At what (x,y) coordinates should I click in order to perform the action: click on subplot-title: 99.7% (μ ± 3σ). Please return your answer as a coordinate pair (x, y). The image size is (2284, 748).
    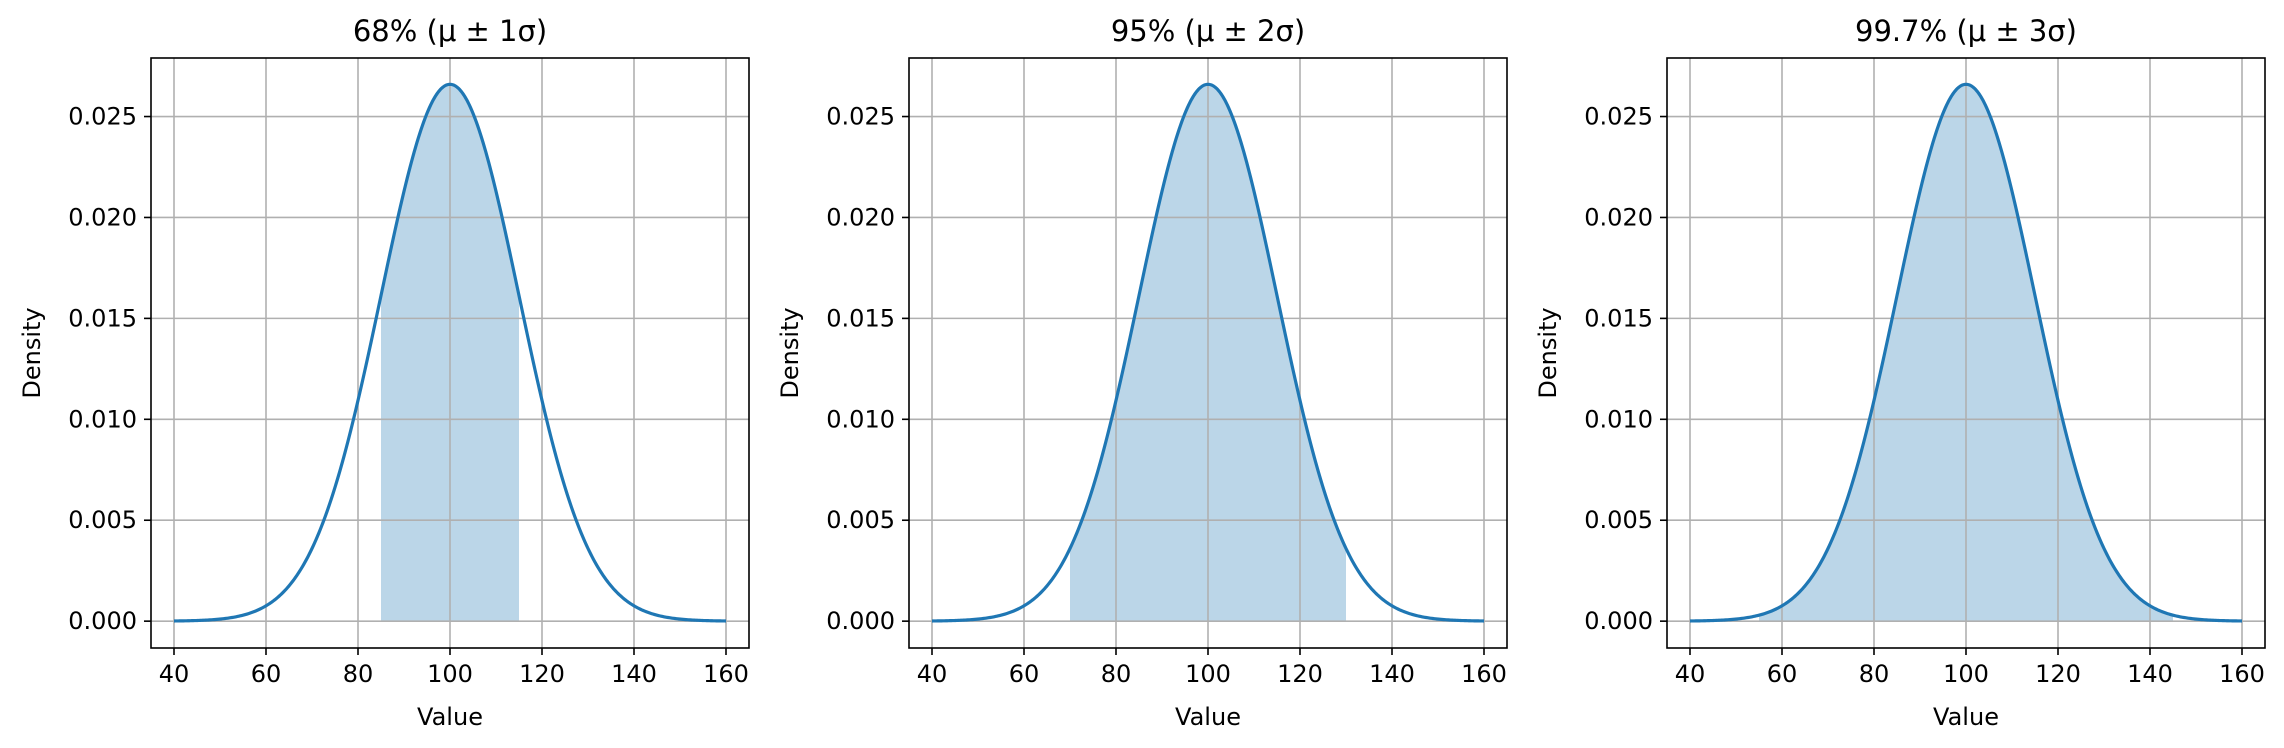
    Looking at the image, I should click on (1966, 31).